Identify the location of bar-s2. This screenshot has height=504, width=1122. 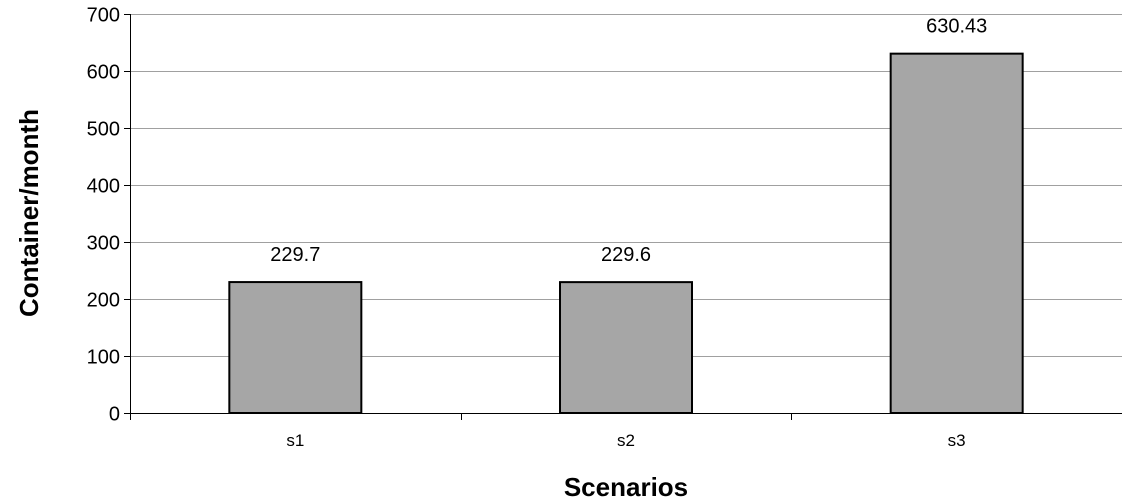
(626, 347).